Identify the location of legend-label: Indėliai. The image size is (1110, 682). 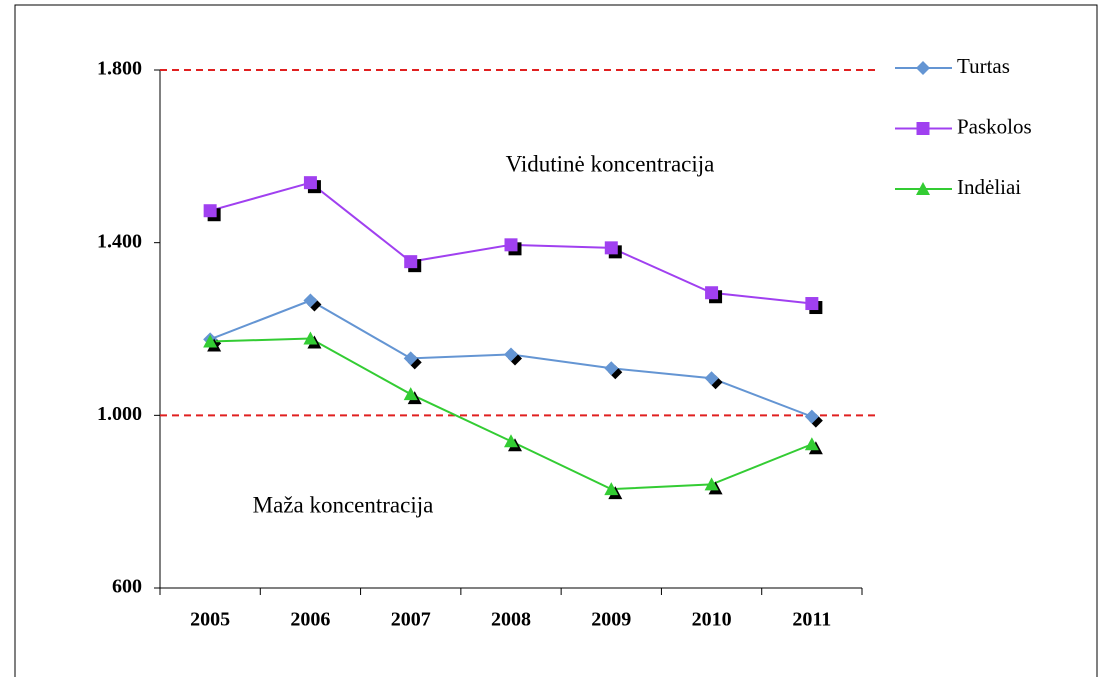
(989, 187).